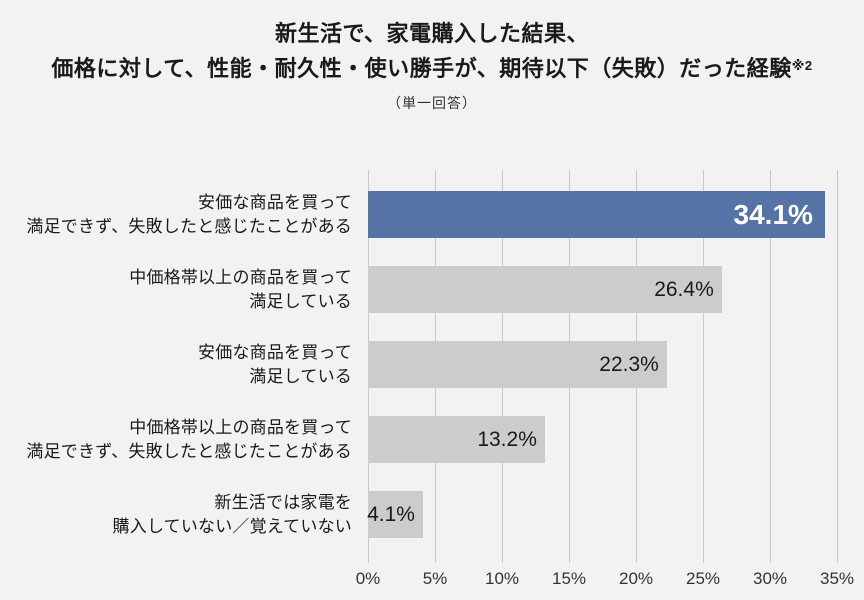 Image resolution: width=864 pixels, height=600 pixels. What do you see at coordinates (391, 514) in the screenshot?
I see `bar-value-label: 4.1%` at bounding box center [391, 514].